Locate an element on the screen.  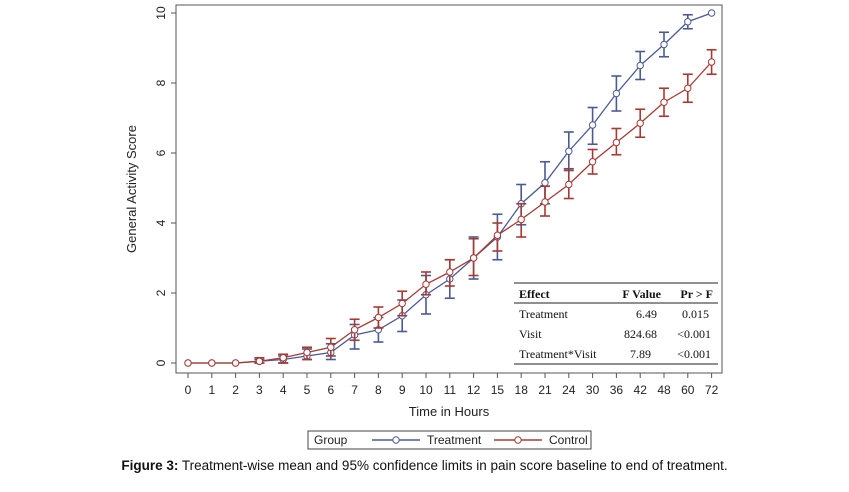
x-tick-label: 1 is located at coordinates (211, 390).